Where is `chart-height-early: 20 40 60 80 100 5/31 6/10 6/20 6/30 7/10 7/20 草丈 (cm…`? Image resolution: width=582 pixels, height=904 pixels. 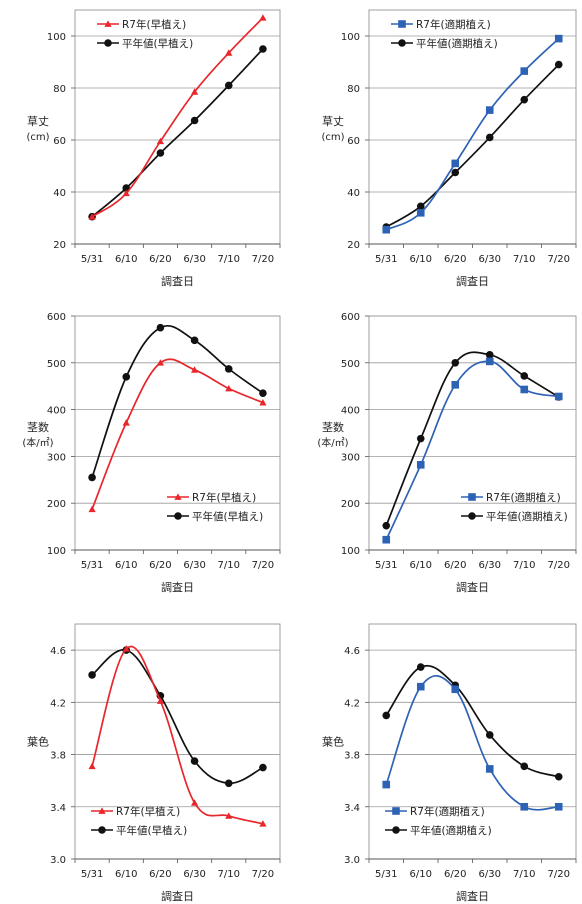 chart-height-early: 20 40 60 80 100 5/31 6/10 6/20 6/30 7/10 7/20 草丈 (cm… is located at coordinates (153, 148).